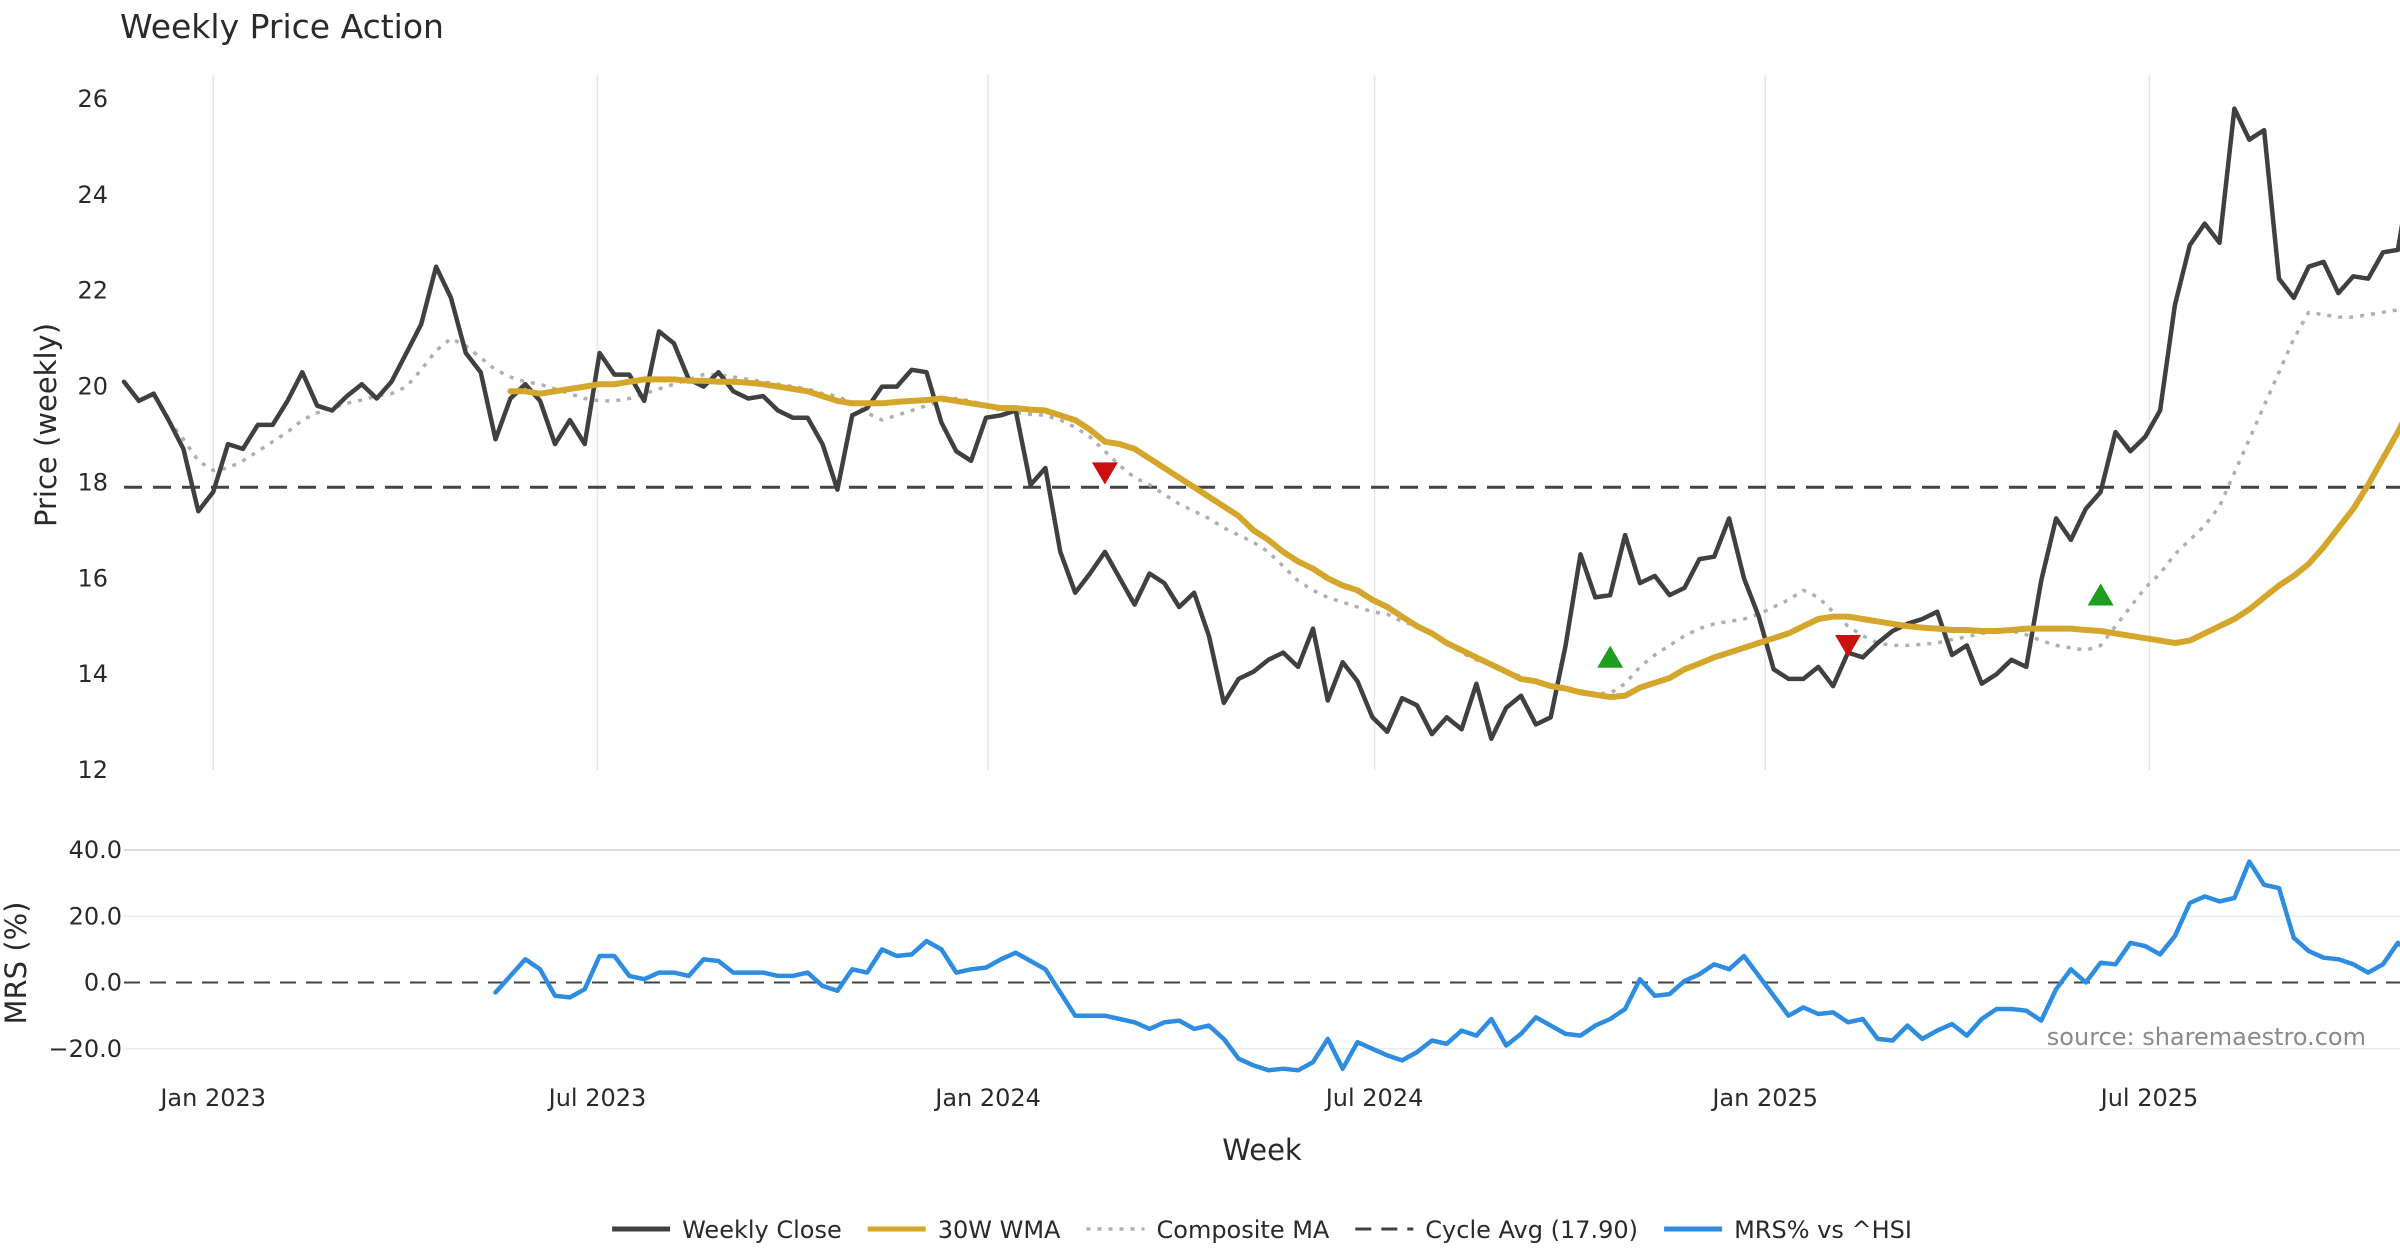  Describe the element at coordinates (1602, 565) in the screenshot. I see `signal-markers` at that location.